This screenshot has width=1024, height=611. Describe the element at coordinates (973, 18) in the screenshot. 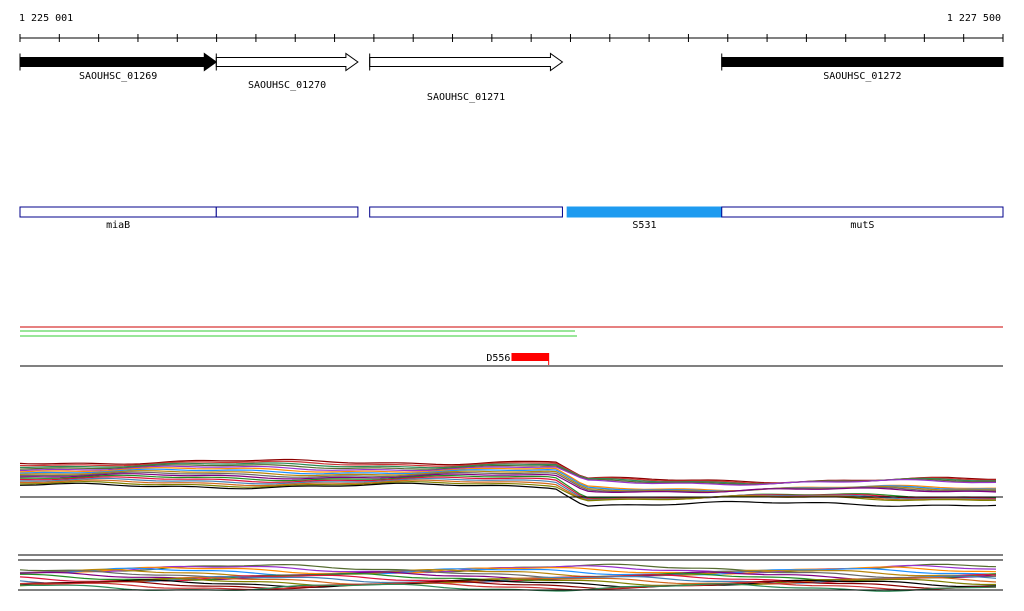

I see `ruler-end-label: 1 227 500` at that location.